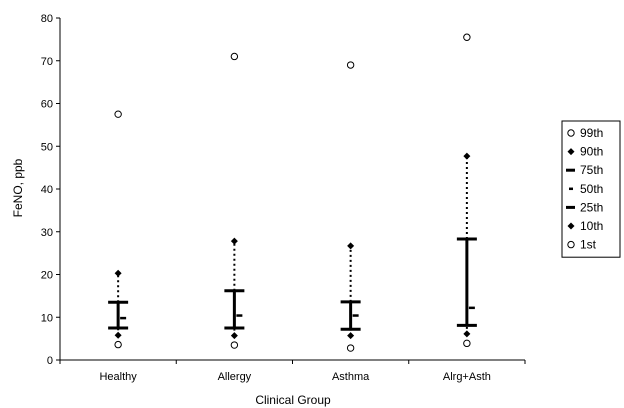  Describe the element at coordinates (235, 377) in the screenshot. I see `x-tick-label: Allergy` at that location.